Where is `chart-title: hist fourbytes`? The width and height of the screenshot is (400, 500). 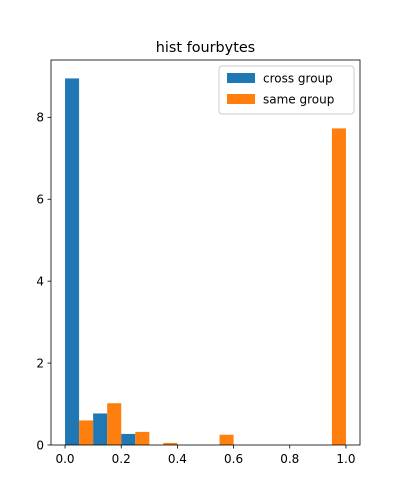 chart-title: hist fourbytes is located at coordinates (205, 48).